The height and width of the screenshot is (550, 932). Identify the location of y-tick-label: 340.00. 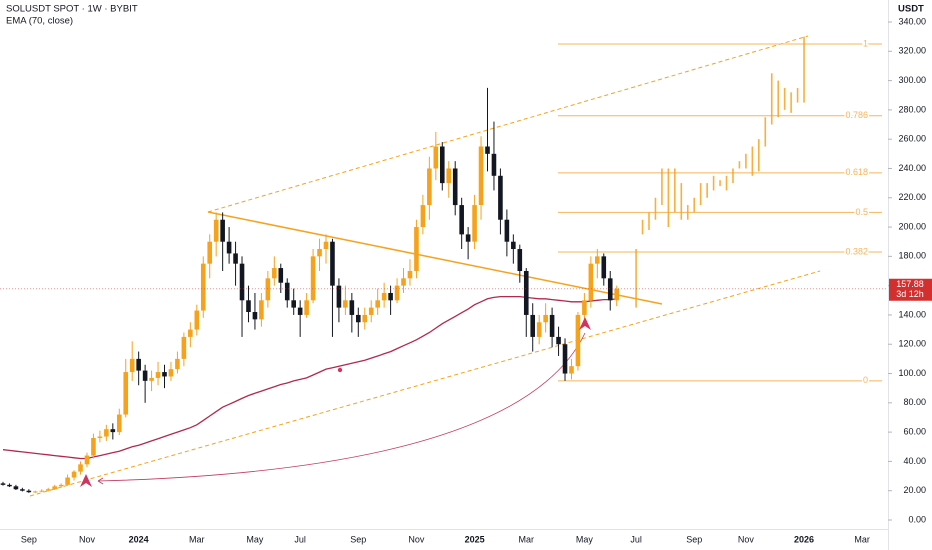
(912, 21).